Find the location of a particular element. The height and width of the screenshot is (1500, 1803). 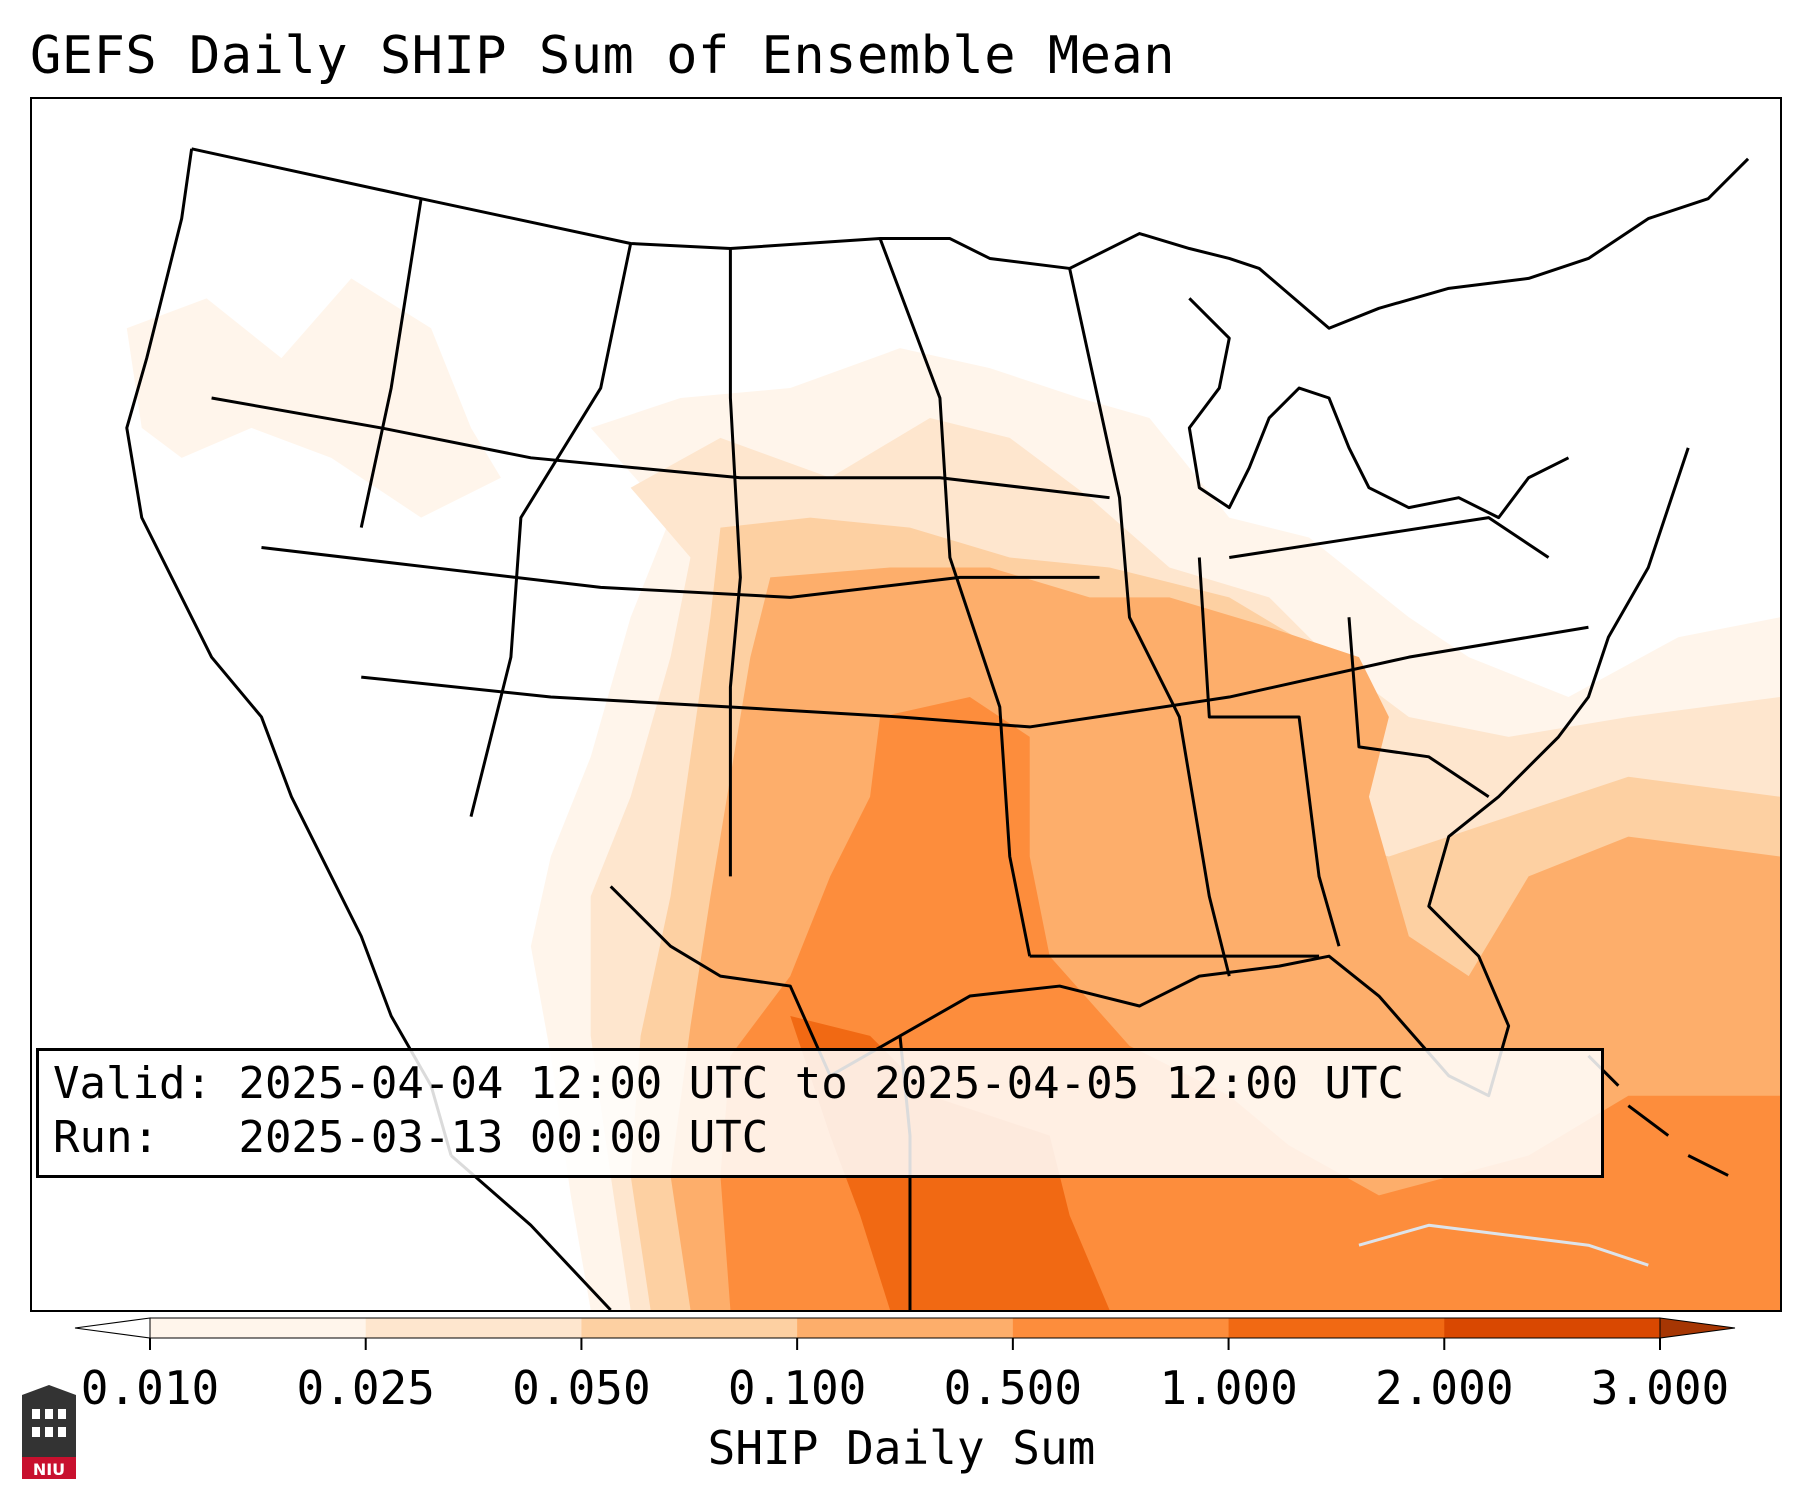

run-label: Run: is located at coordinates (106, 1137).